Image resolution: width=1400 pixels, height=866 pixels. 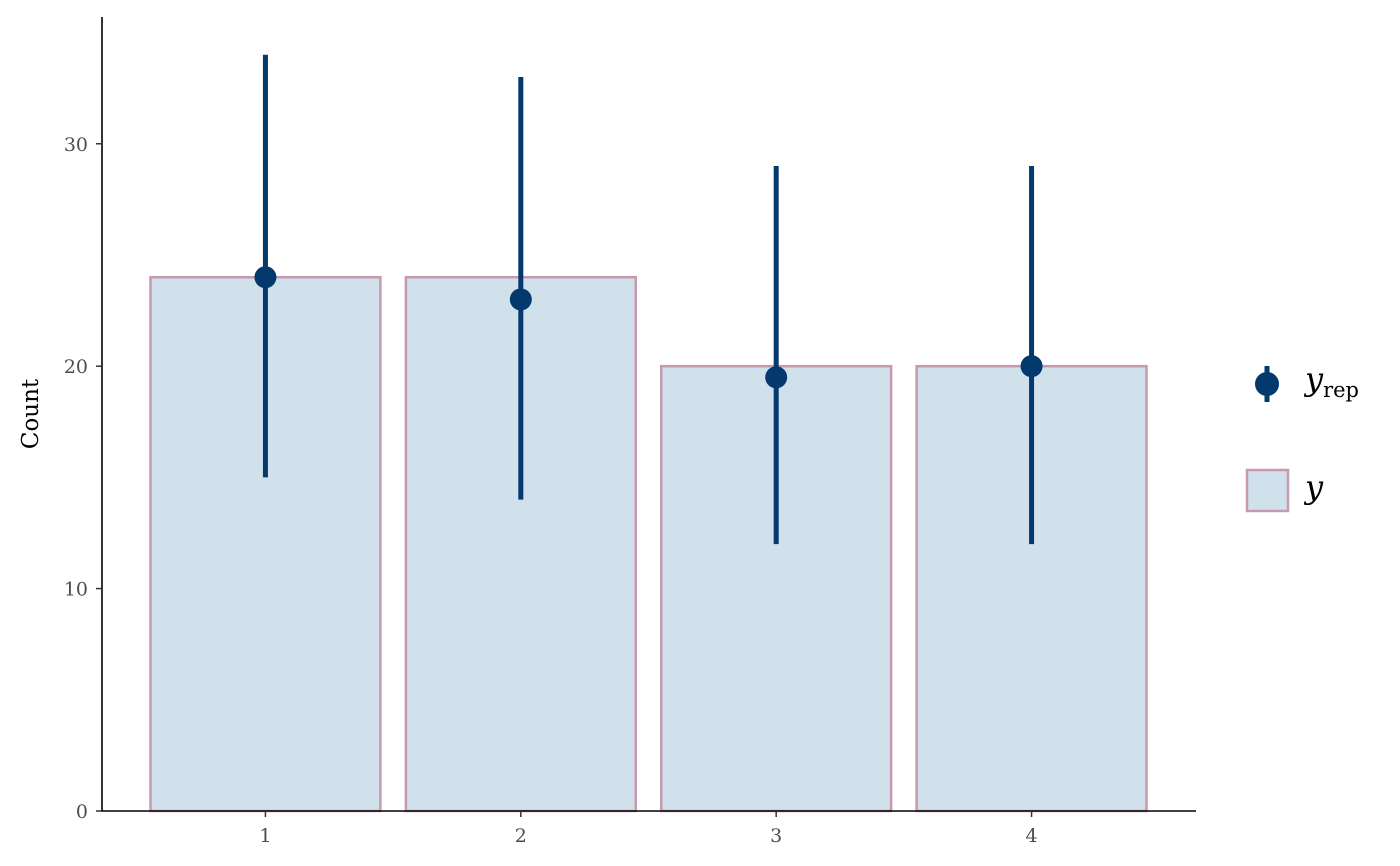 I want to click on legend-y-label: y, so click(x=1313, y=487).